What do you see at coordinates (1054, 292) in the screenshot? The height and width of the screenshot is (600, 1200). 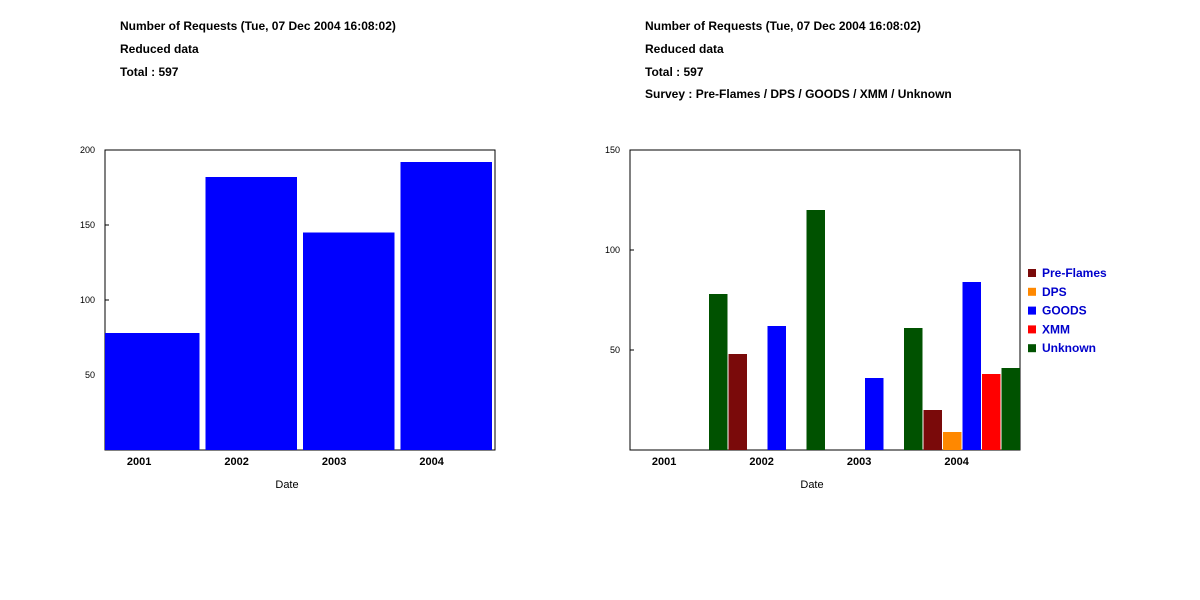 I see `legend-label-dps: DPS` at bounding box center [1054, 292].